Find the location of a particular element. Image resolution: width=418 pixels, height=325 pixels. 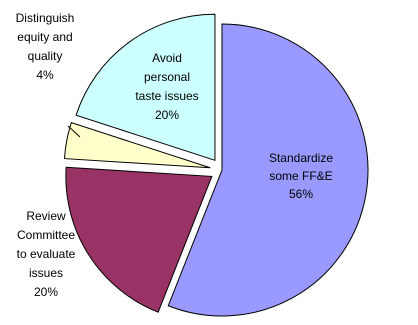

slice-label-line: Committee is located at coordinates (46, 235).